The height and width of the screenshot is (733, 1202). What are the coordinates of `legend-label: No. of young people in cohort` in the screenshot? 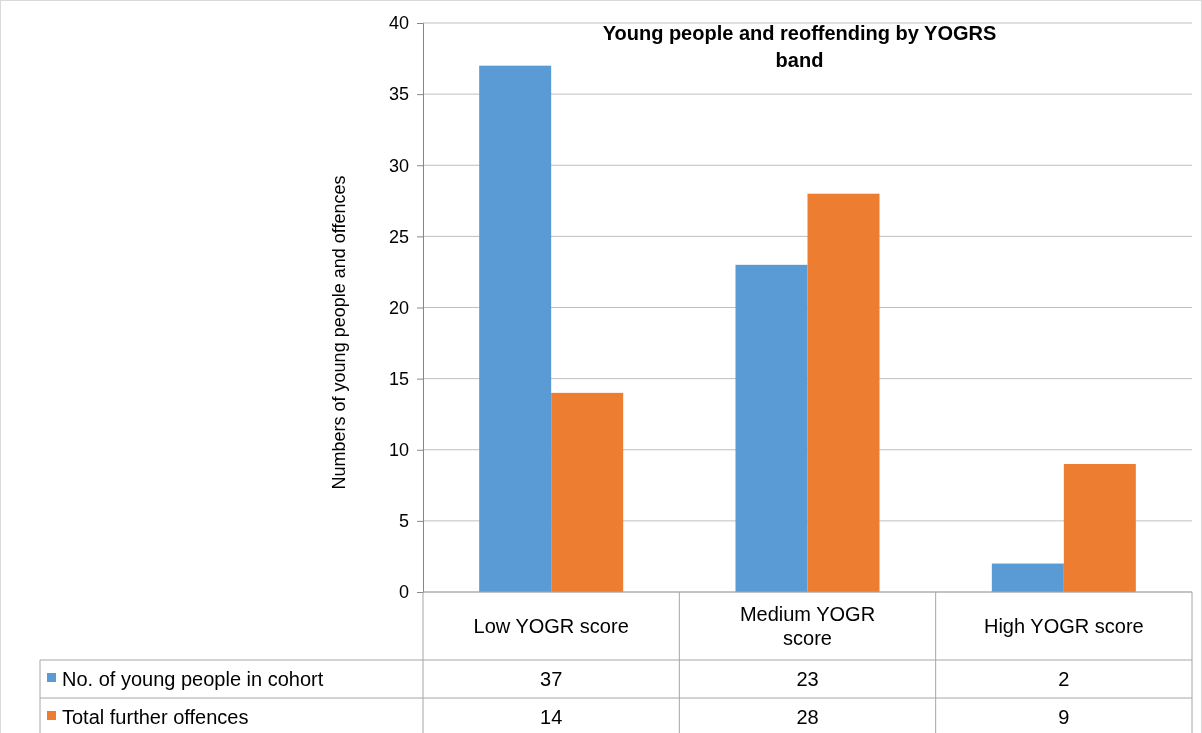 It's located at (193, 679).